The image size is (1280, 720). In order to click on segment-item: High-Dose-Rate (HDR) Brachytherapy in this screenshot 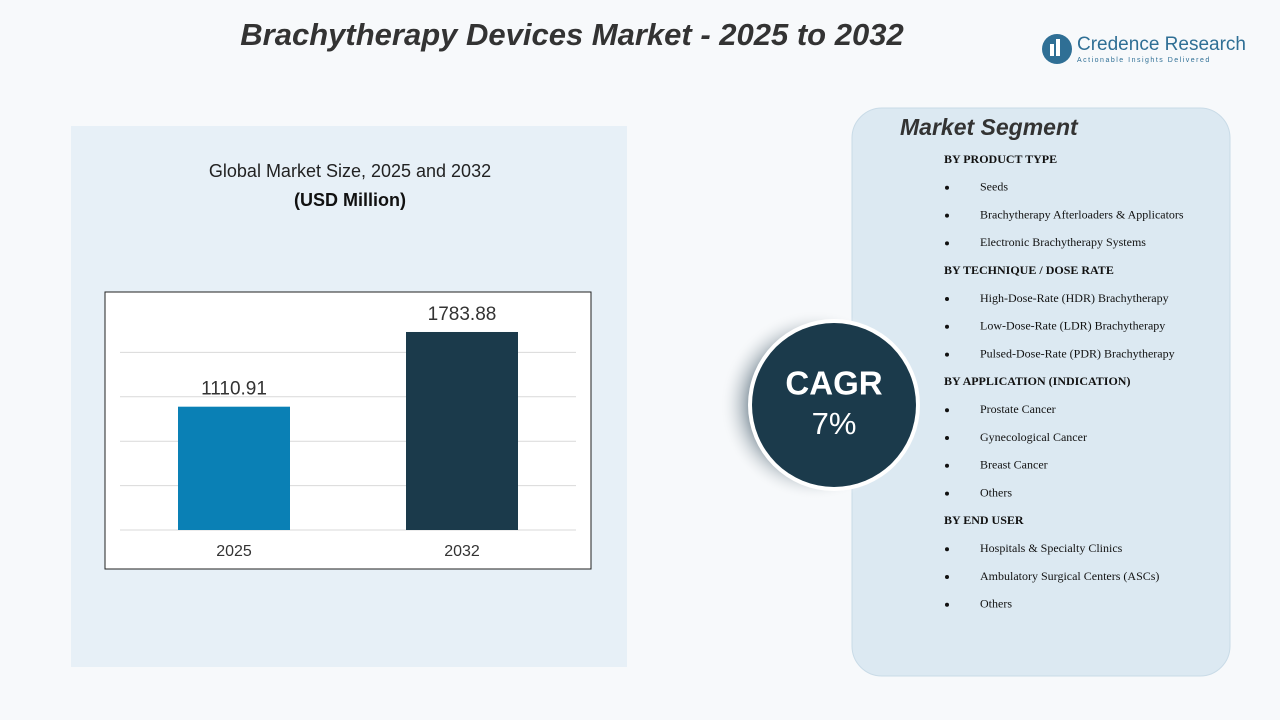, I will do `click(1074, 298)`.